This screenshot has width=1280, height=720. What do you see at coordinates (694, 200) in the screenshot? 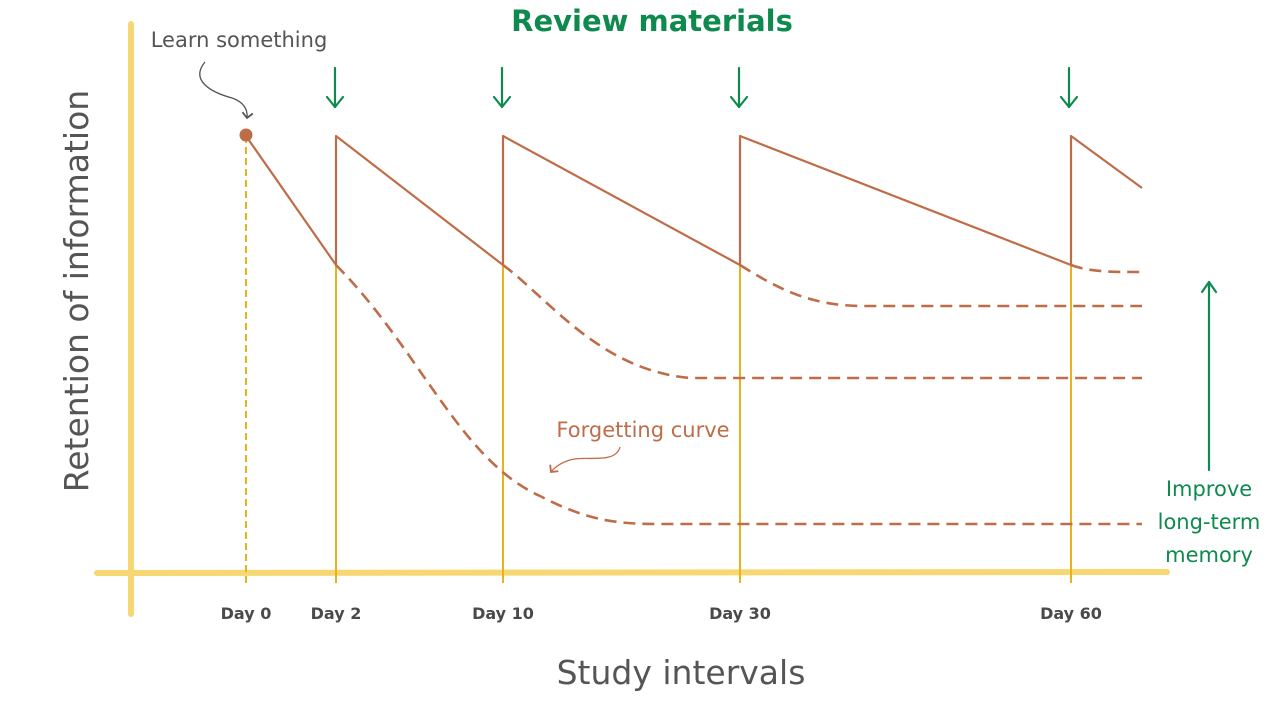
I see `retention-curve` at bounding box center [694, 200].